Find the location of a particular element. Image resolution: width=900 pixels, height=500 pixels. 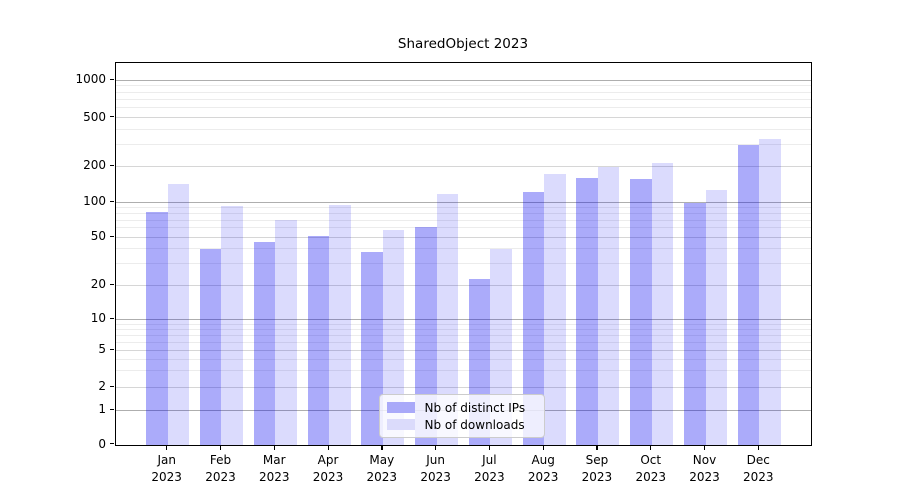

x-tick-label-jul: Jul 2023 is located at coordinates (489, 468).